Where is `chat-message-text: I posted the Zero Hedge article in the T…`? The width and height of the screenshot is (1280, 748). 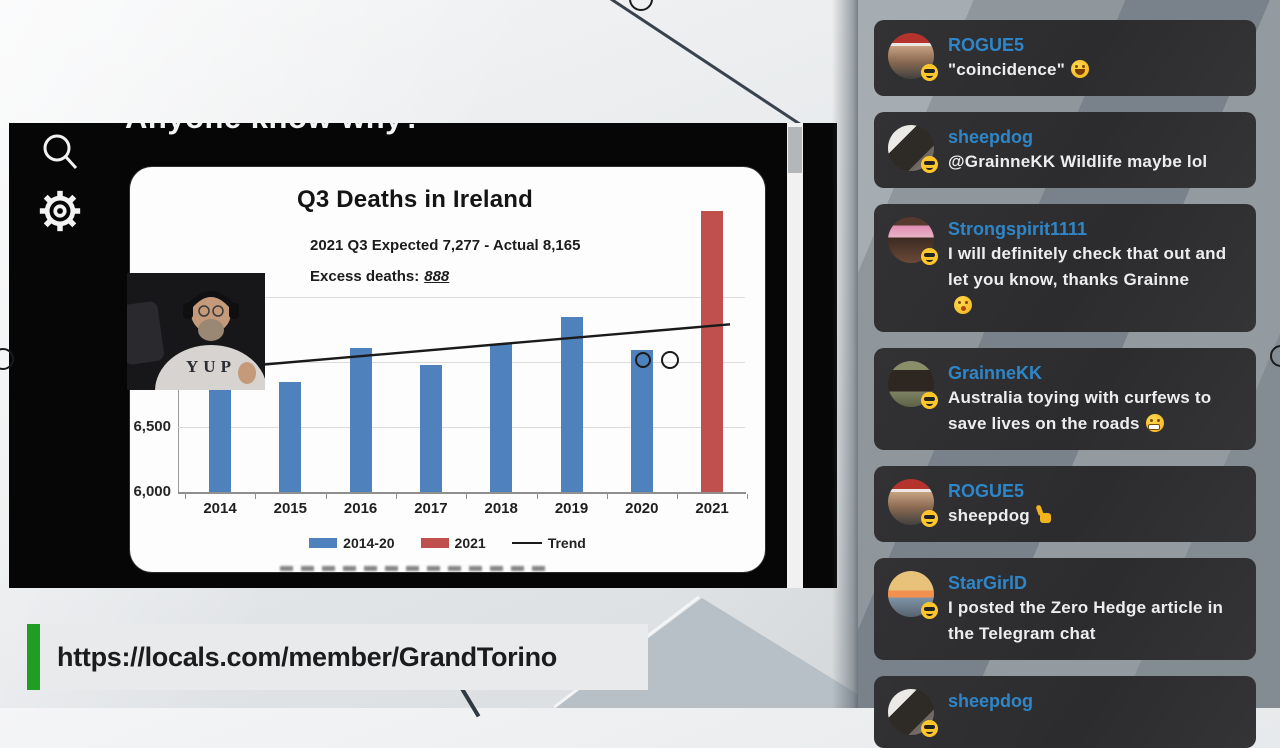
chat-message-text: I posted the Zero Hedge article in the T… is located at coordinates (1086, 620).